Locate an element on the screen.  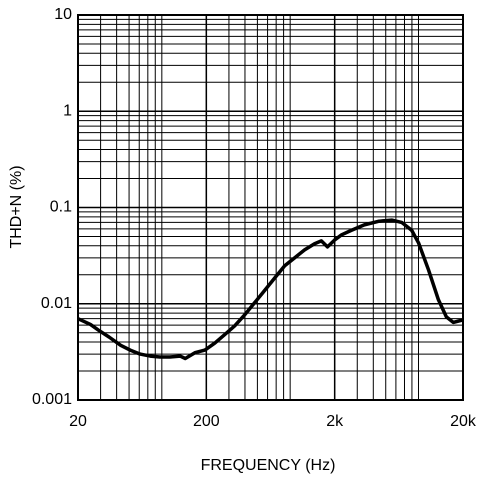
x-tick-label: 20 is located at coordinates (78, 421).